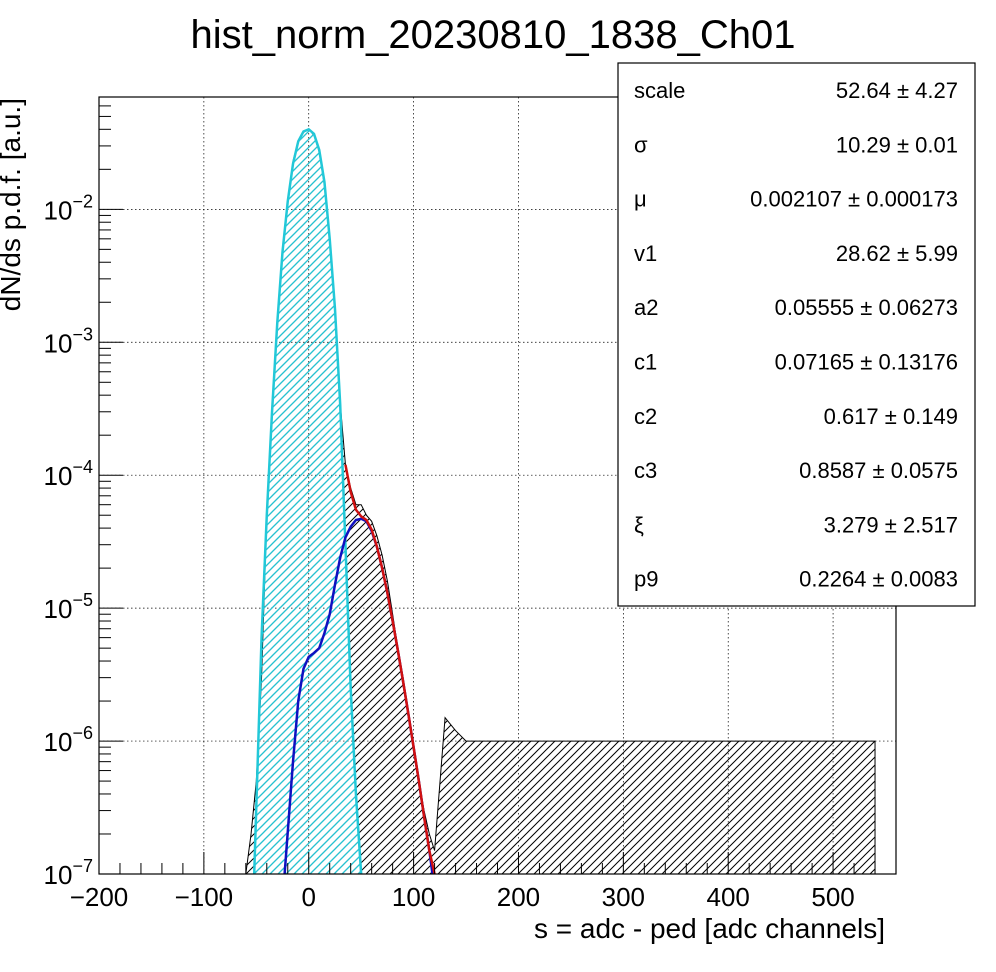  Describe the element at coordinates (493, 35) in the screenshot. I see `chart-title: hist_norm_20230810_1838_Ch01` at that location.